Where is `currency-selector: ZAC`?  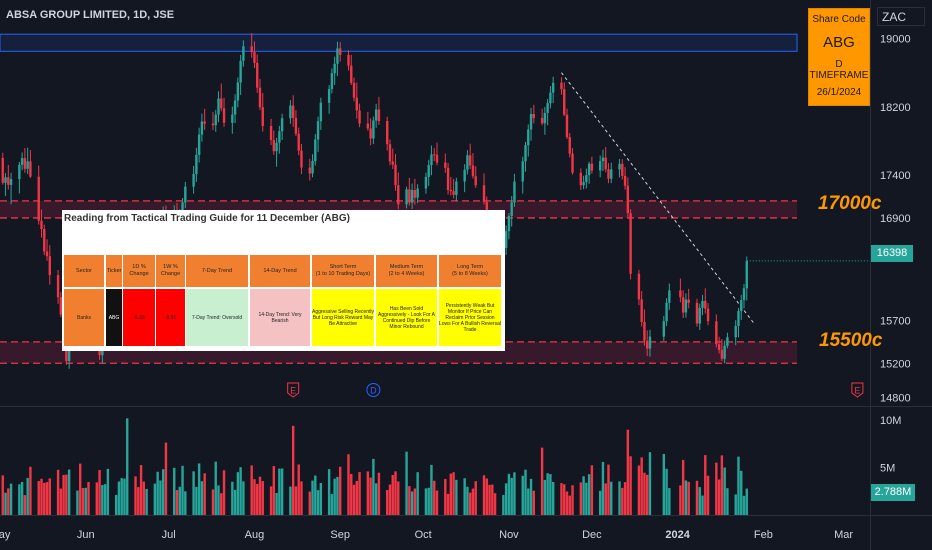 currency-selector: ZAC is located at coordinates (901, 16).